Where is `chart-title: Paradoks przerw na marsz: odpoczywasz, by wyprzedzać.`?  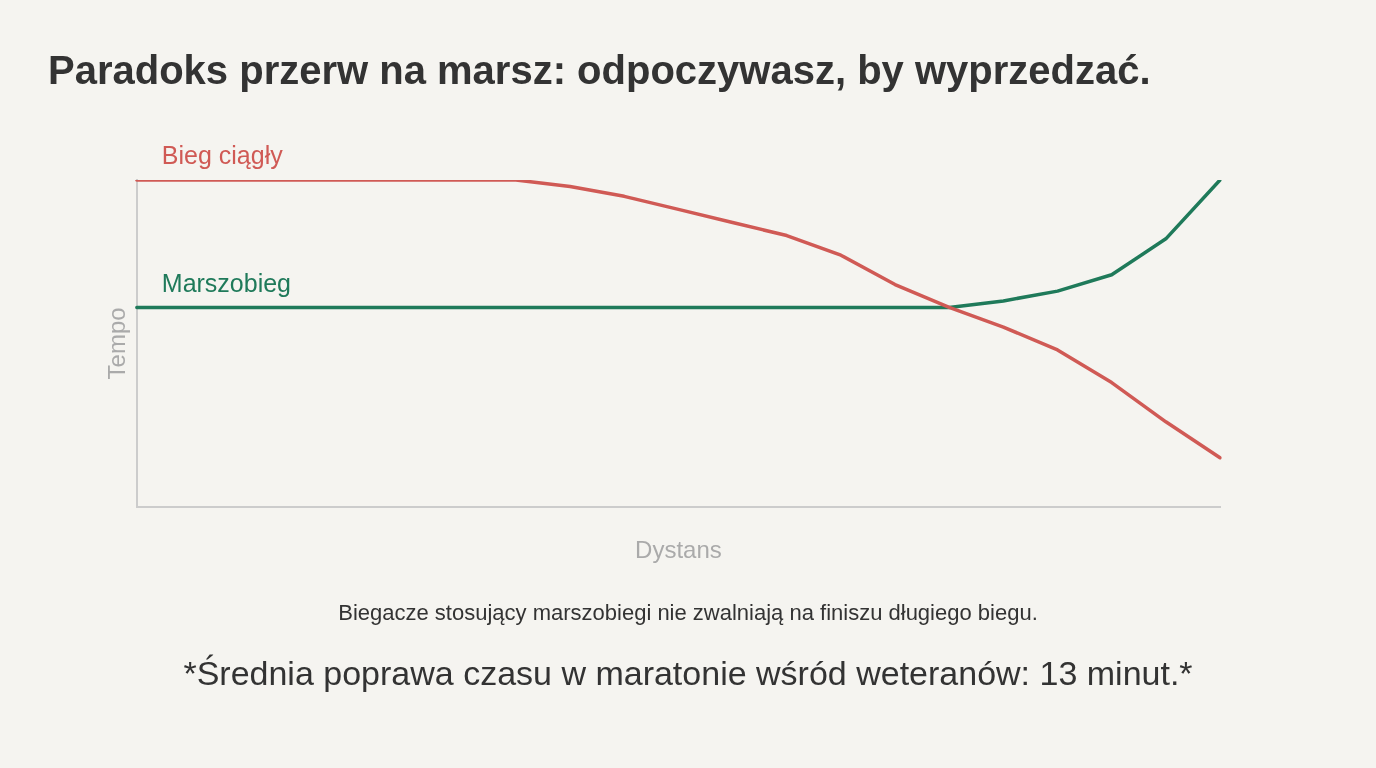 chart-title: Paradoks przerw na marsz: odpoczywasz, by wyprzedzać. is located at coordinates (599, 70).